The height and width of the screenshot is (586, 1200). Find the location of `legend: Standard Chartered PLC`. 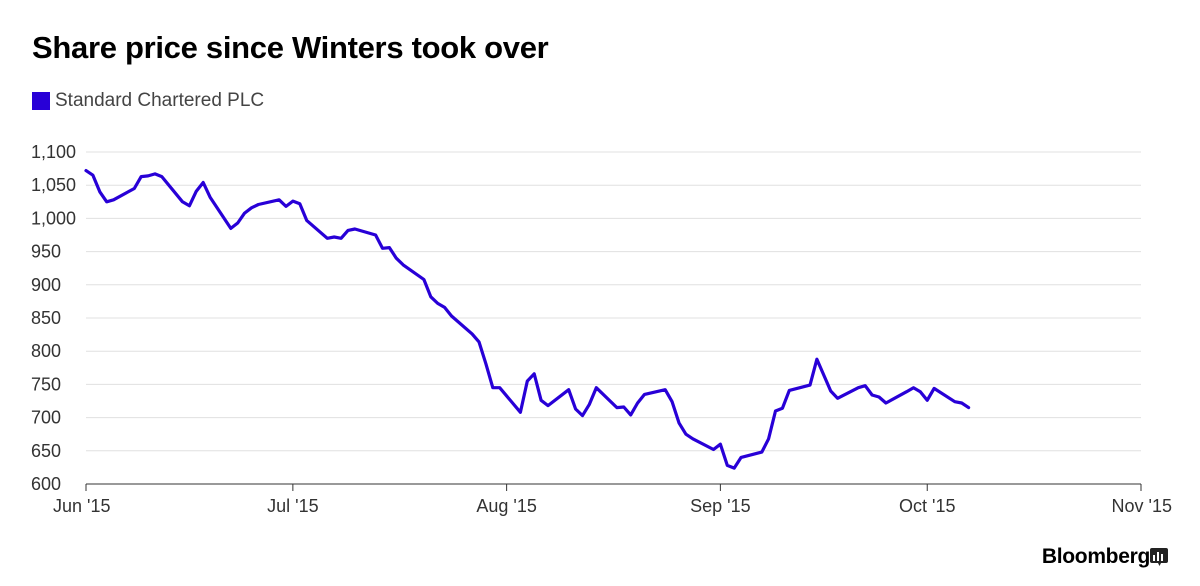

legend: Standard Chartered PLC is located at coordinates (148, 101).